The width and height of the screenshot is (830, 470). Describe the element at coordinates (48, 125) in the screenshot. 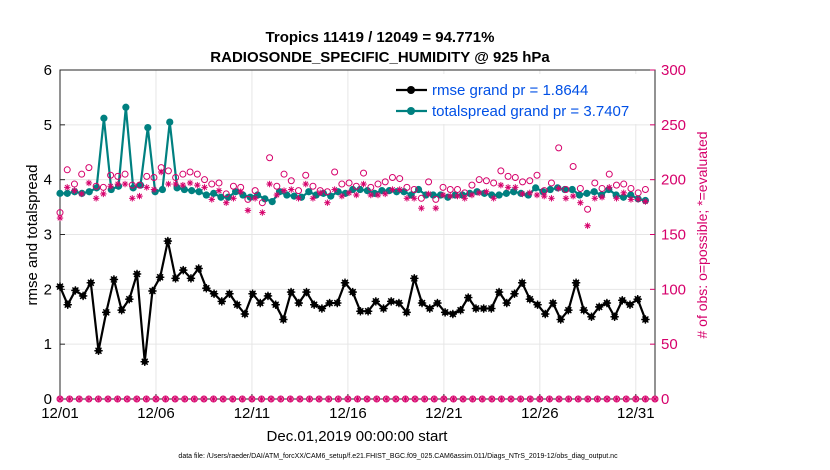

I see `left-tick-label: 5` at that location.